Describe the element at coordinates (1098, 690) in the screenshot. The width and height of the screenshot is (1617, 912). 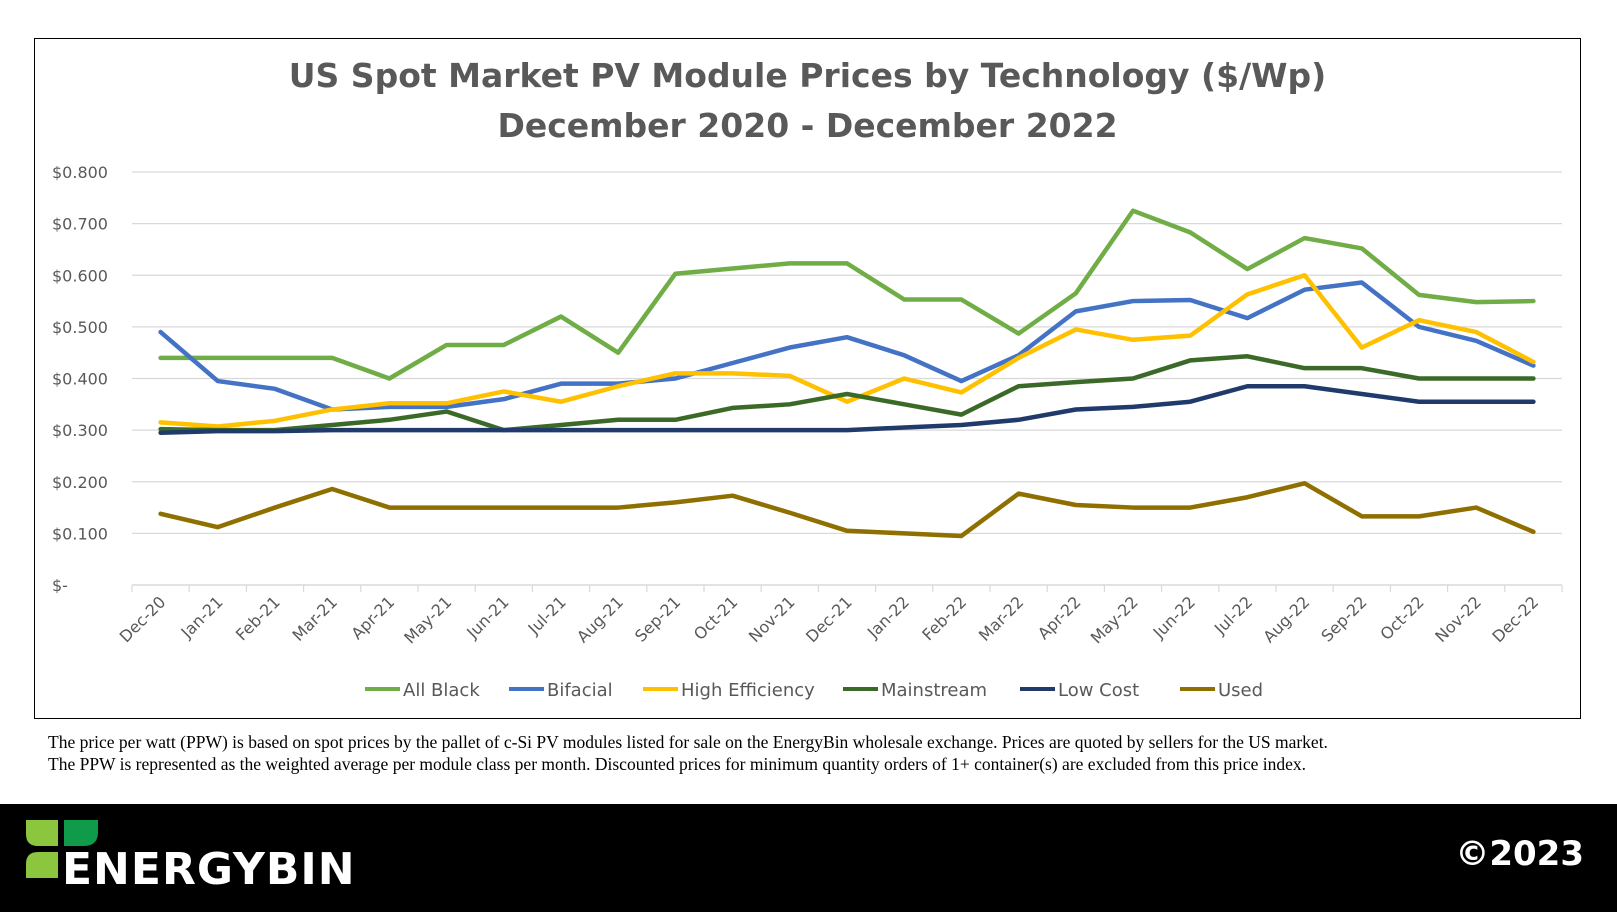
I see `legend-label: Low Cost` at that location.